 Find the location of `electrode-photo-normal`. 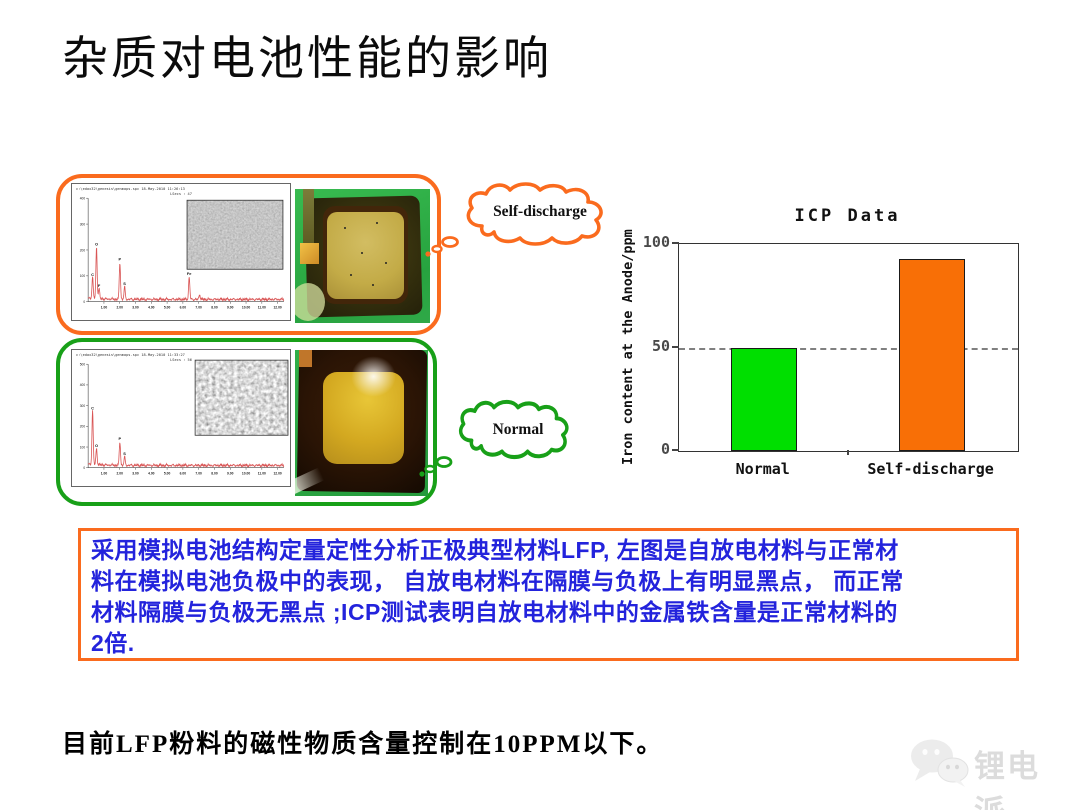

electrode-photo-normal is located at coordinates (361, 423).